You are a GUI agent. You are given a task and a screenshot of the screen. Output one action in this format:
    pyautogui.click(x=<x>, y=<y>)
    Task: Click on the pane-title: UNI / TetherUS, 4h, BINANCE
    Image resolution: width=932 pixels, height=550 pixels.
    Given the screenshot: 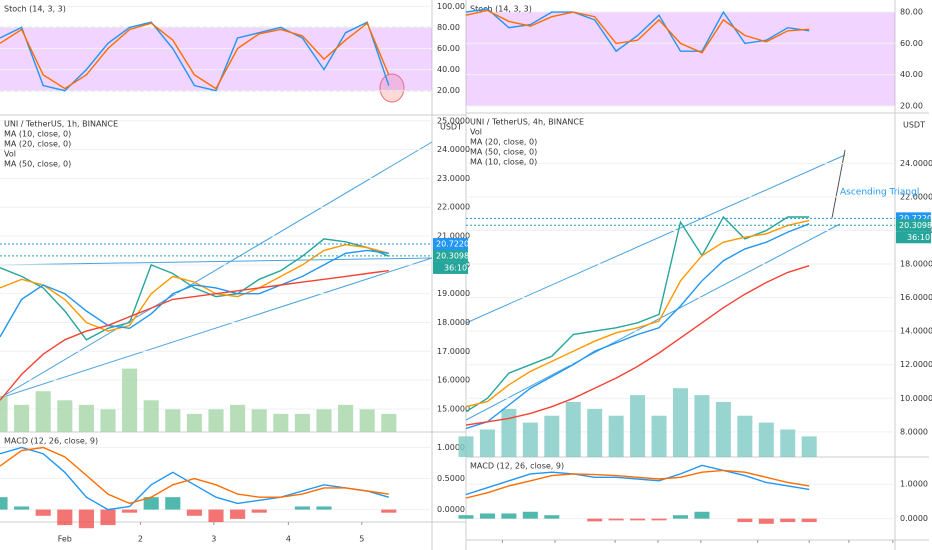 What is the action you would take?
    pyautogui.click(x=527, y=122)
    